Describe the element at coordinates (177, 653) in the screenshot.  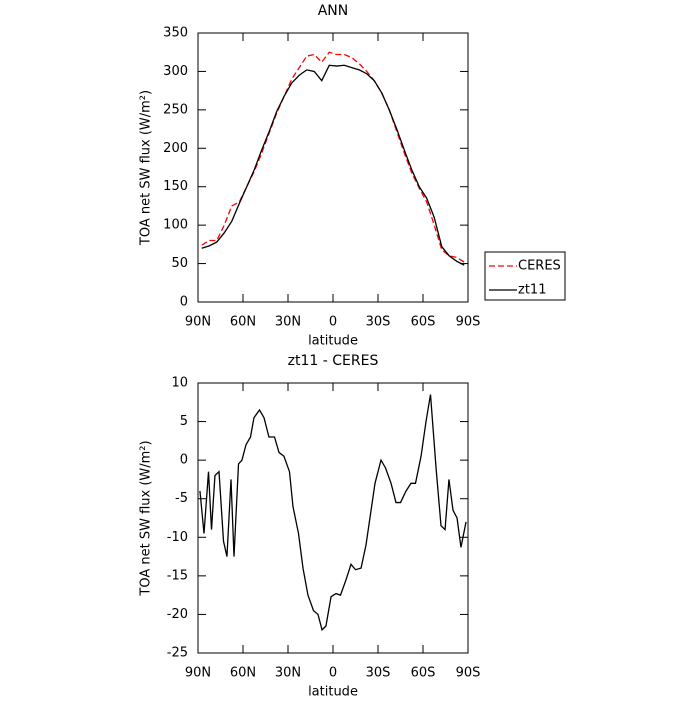
I see `y-tick-label: -25` at that location.